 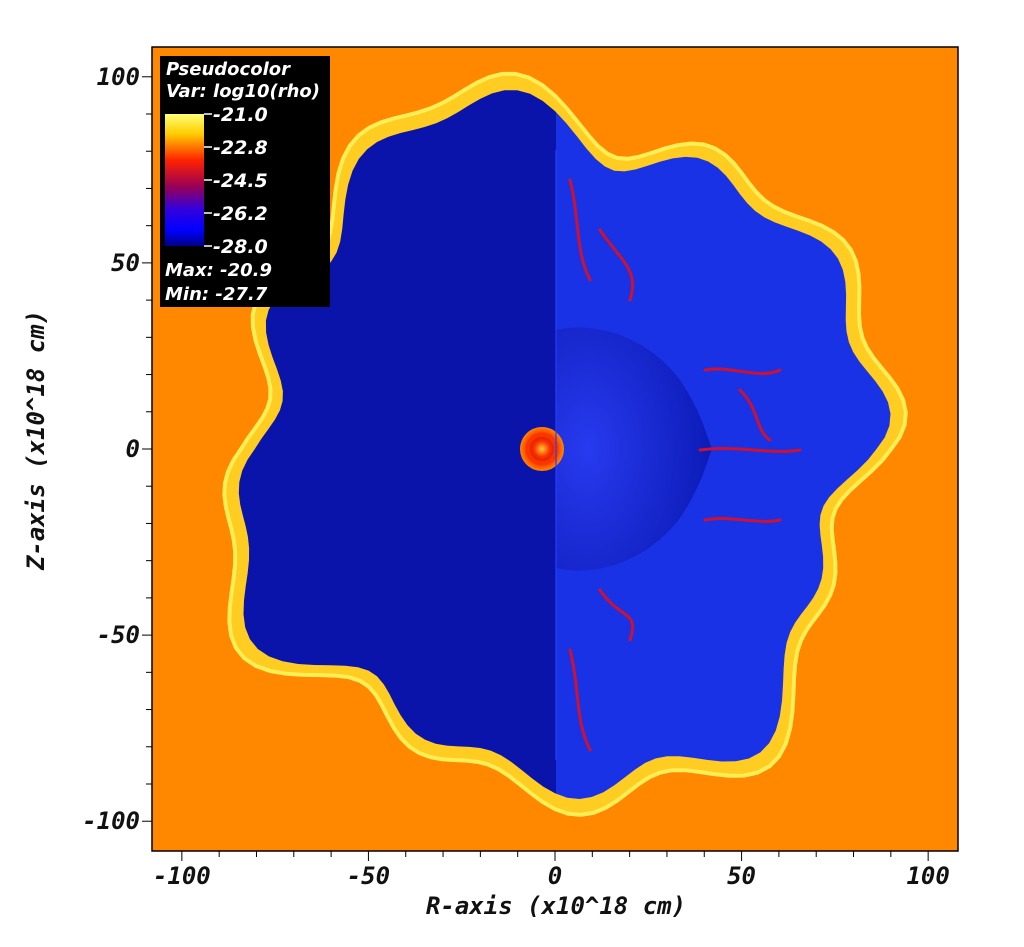 What do you see at coordinates (216, 294) in the screenshot?
I see `legend-min: Min: -27.7` at bounding box center [216, 294].